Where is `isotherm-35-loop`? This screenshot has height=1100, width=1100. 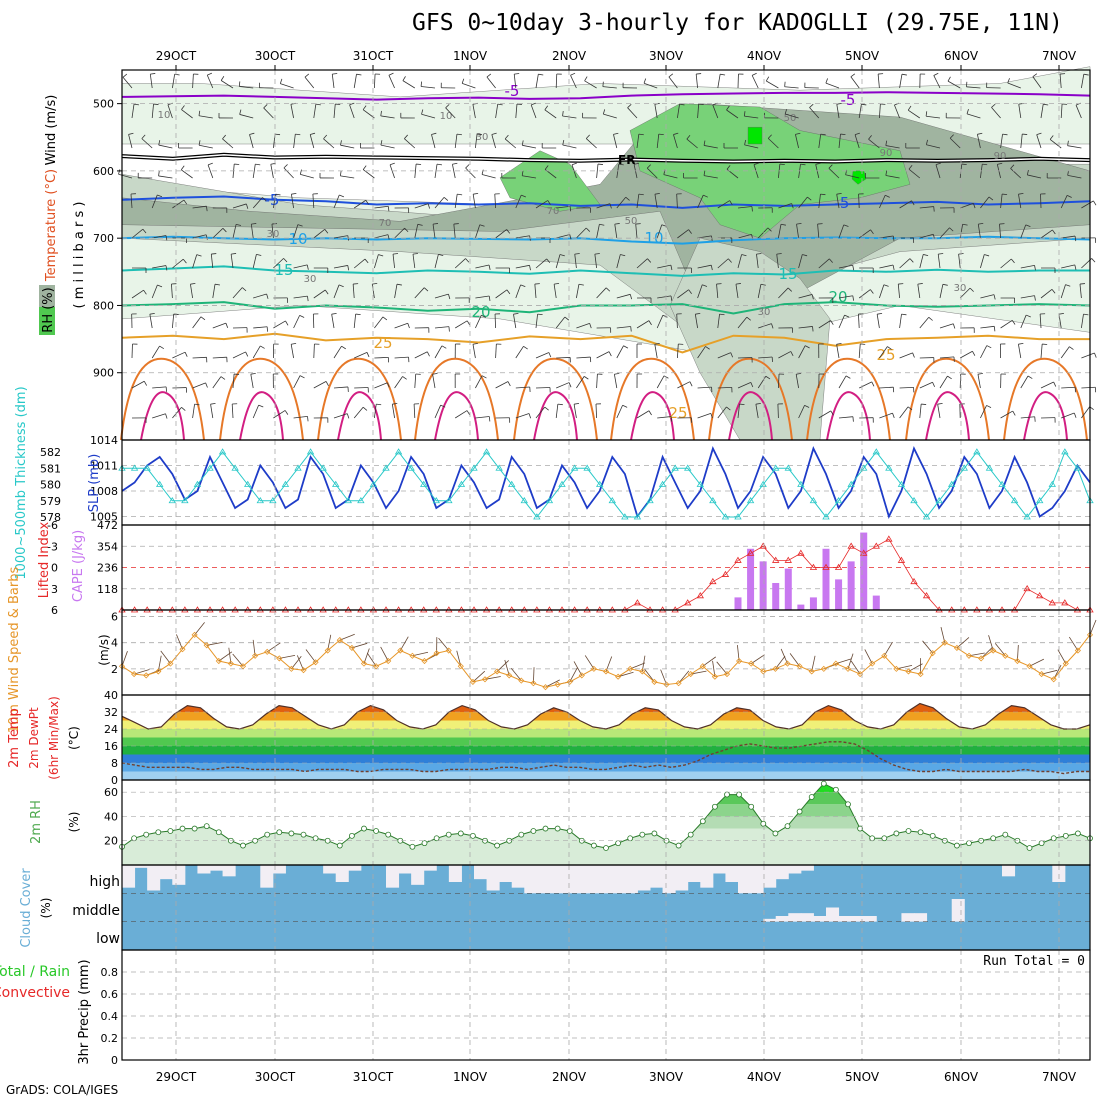 isotherm-35-loop is located at coordinates (555, 416).